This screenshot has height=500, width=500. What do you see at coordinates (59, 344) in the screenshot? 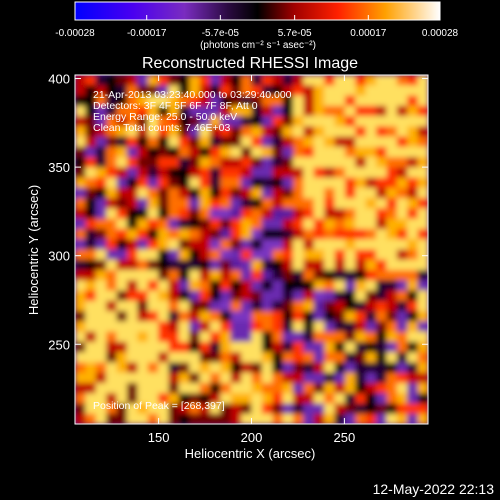
I see `y-tick-label: 250` at bounding box center [59, 344].